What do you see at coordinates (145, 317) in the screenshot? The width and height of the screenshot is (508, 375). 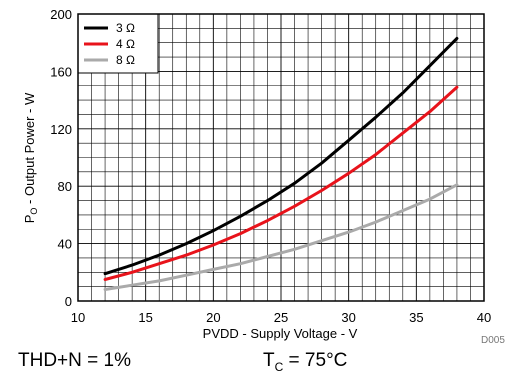 I see `x-tick-label: 15` at bounding box center [145, 317].